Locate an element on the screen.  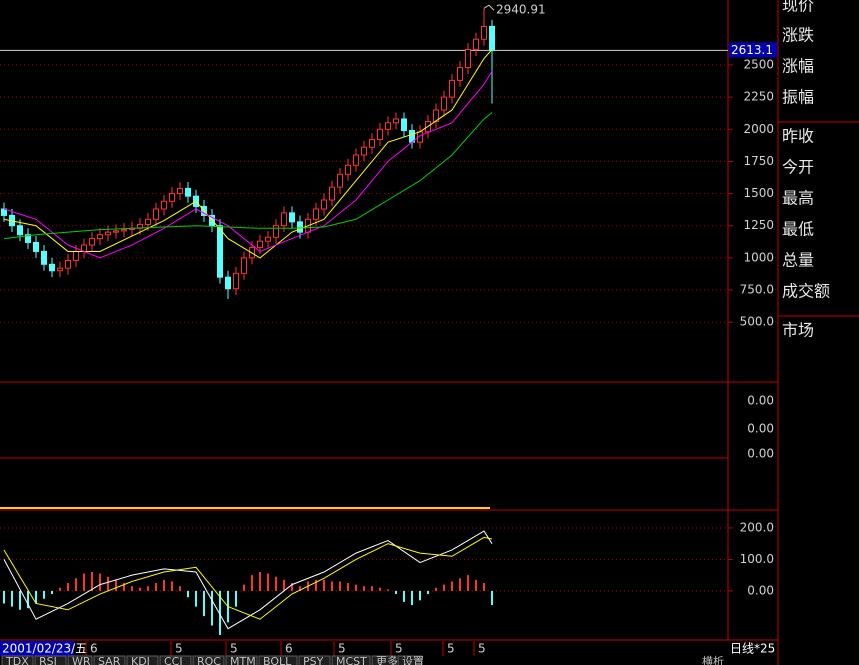
indicator-tab-label: 设置 is located at coordinates (413, 660).